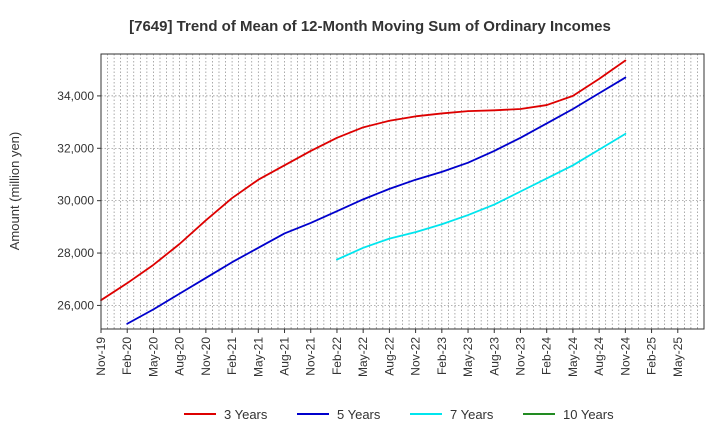 Image resolution: width=720 pixels, height=440 pixels. What do you see at coordinates (652, 356) in the screenshot?
I see `x-tick-label: Feb-25` at bounding box center [652, 356].